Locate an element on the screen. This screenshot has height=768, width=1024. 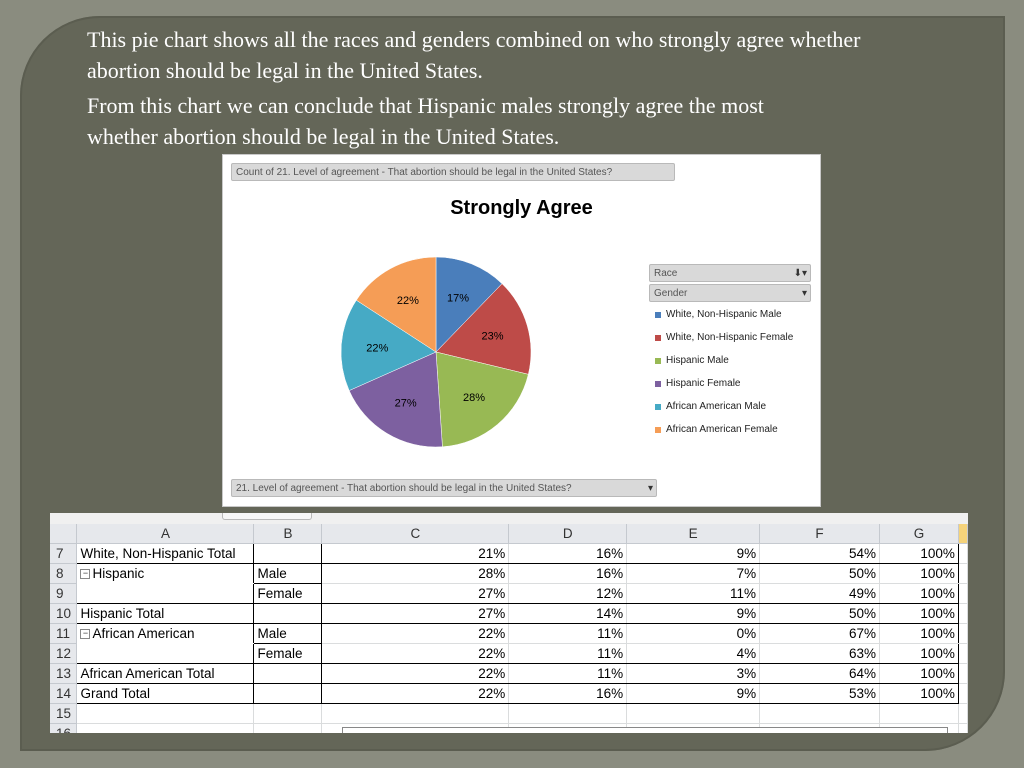
table-cell: Female is located at coordinates (288, 593).